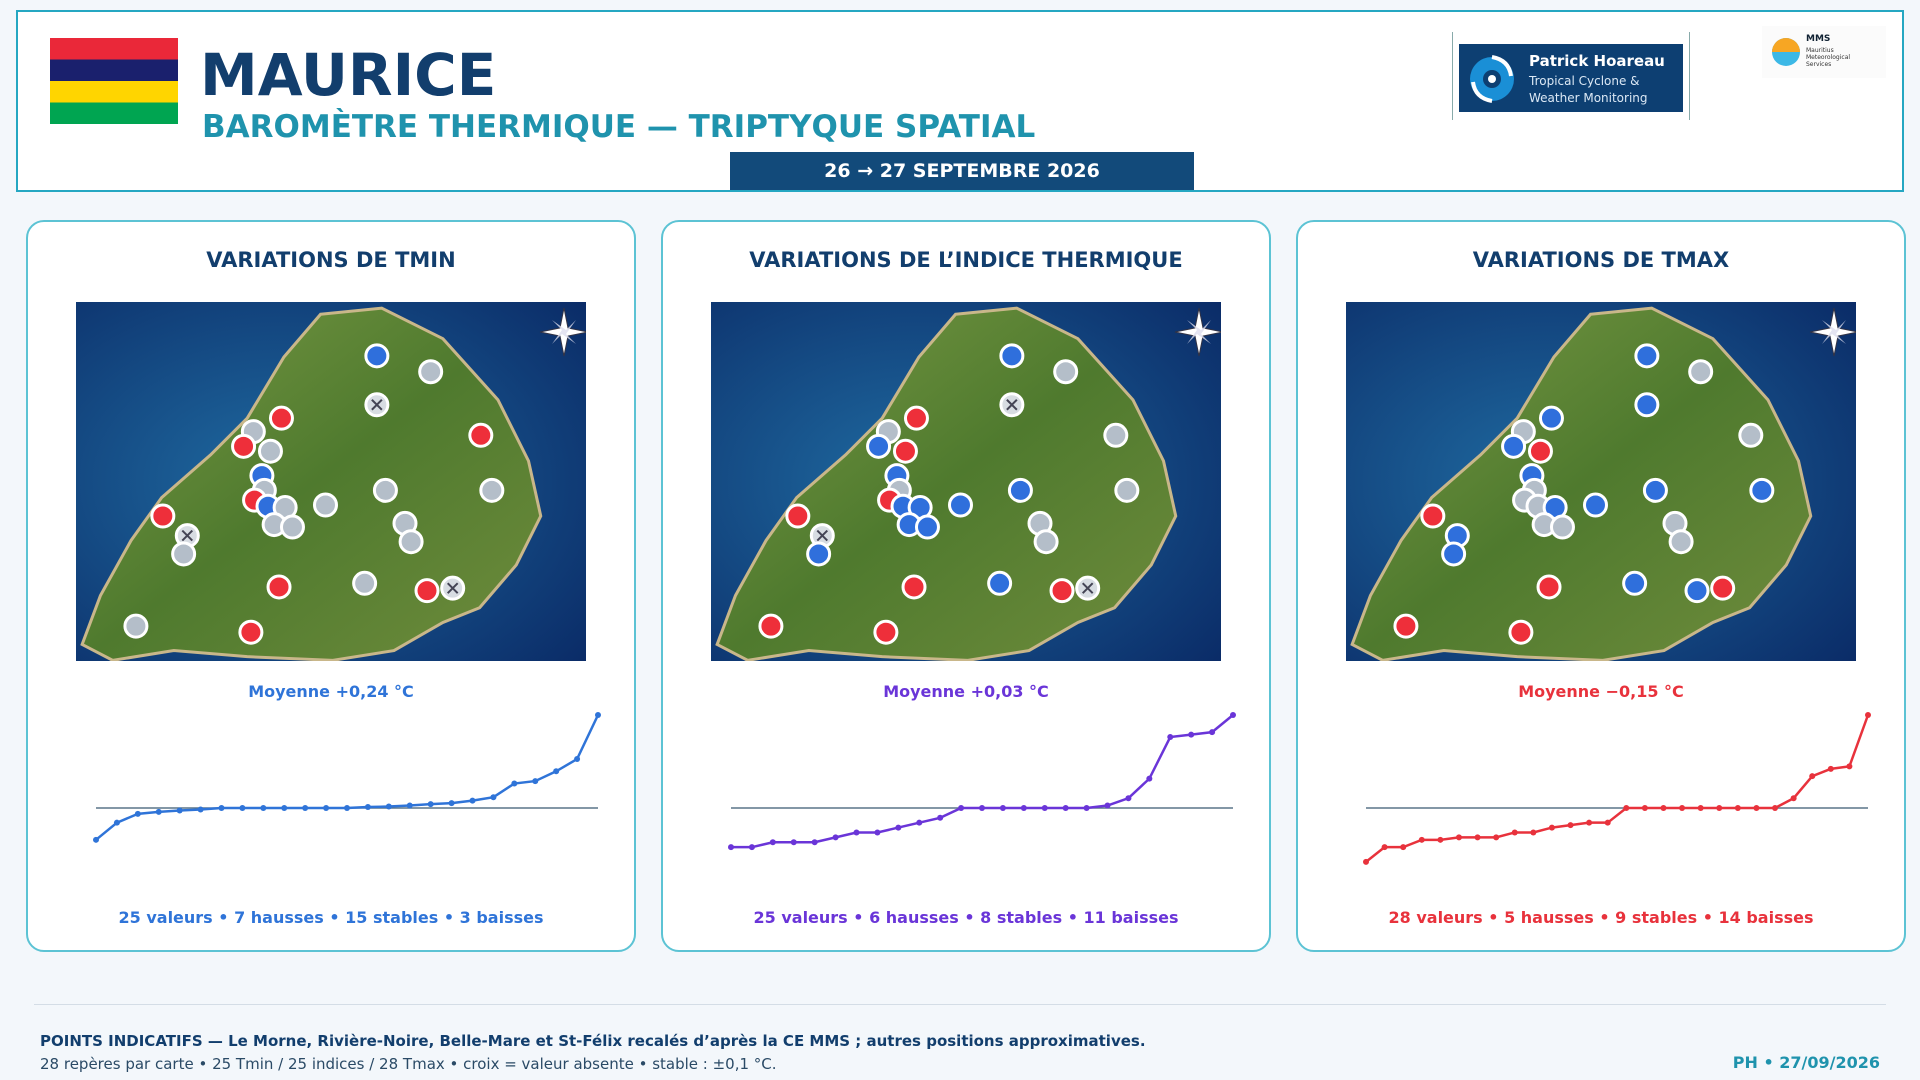 Image resolution: width=1920 pixels, height=1080 pixels. What do you see at coordinates (1197, 332) in the screenshot?
I see `compass` at bounding box center [1197, 332].